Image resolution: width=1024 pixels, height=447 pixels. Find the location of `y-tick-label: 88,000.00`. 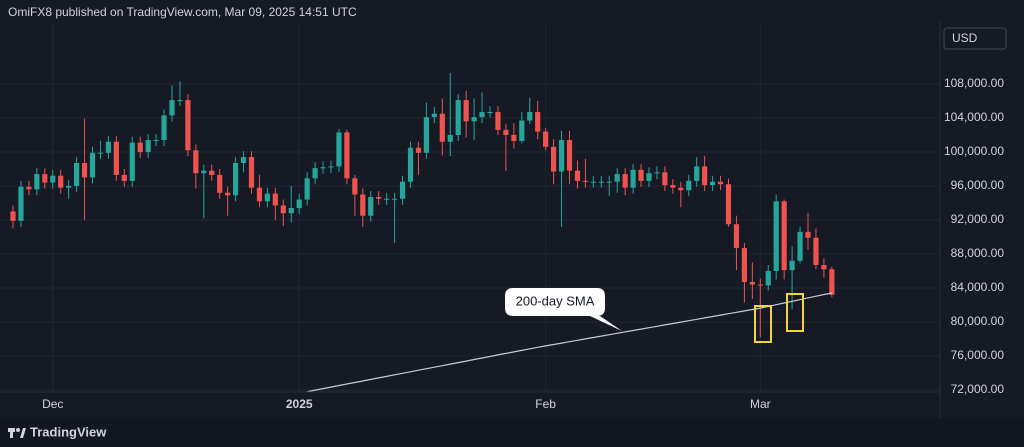

y-tick-label: 88,000.00 is located at coordinates (978, 253).